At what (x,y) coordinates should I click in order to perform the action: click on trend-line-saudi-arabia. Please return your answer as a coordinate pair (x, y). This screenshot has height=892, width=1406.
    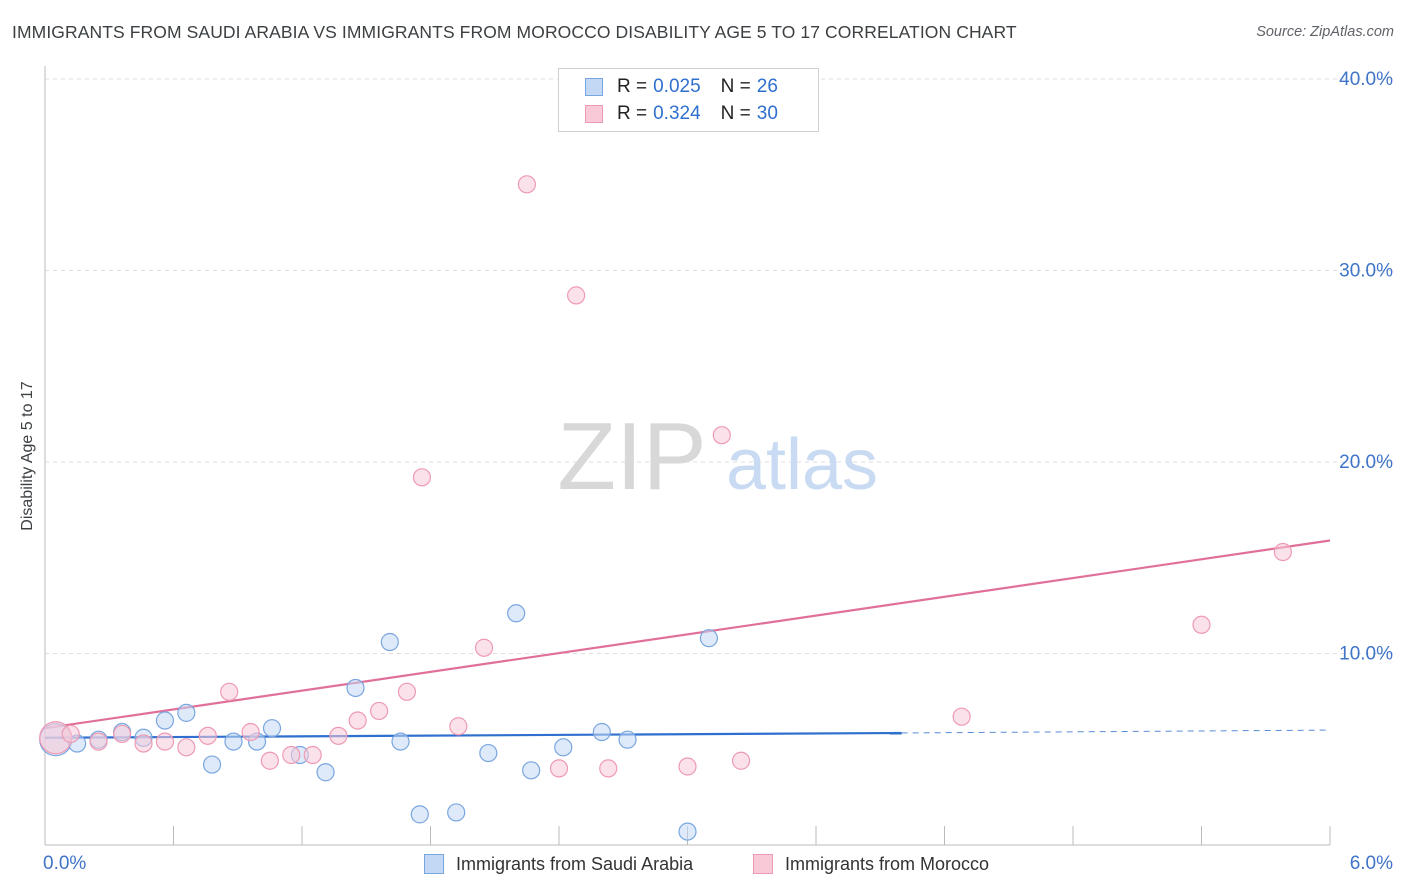
    Looking at the image, I should click on (473, 735).